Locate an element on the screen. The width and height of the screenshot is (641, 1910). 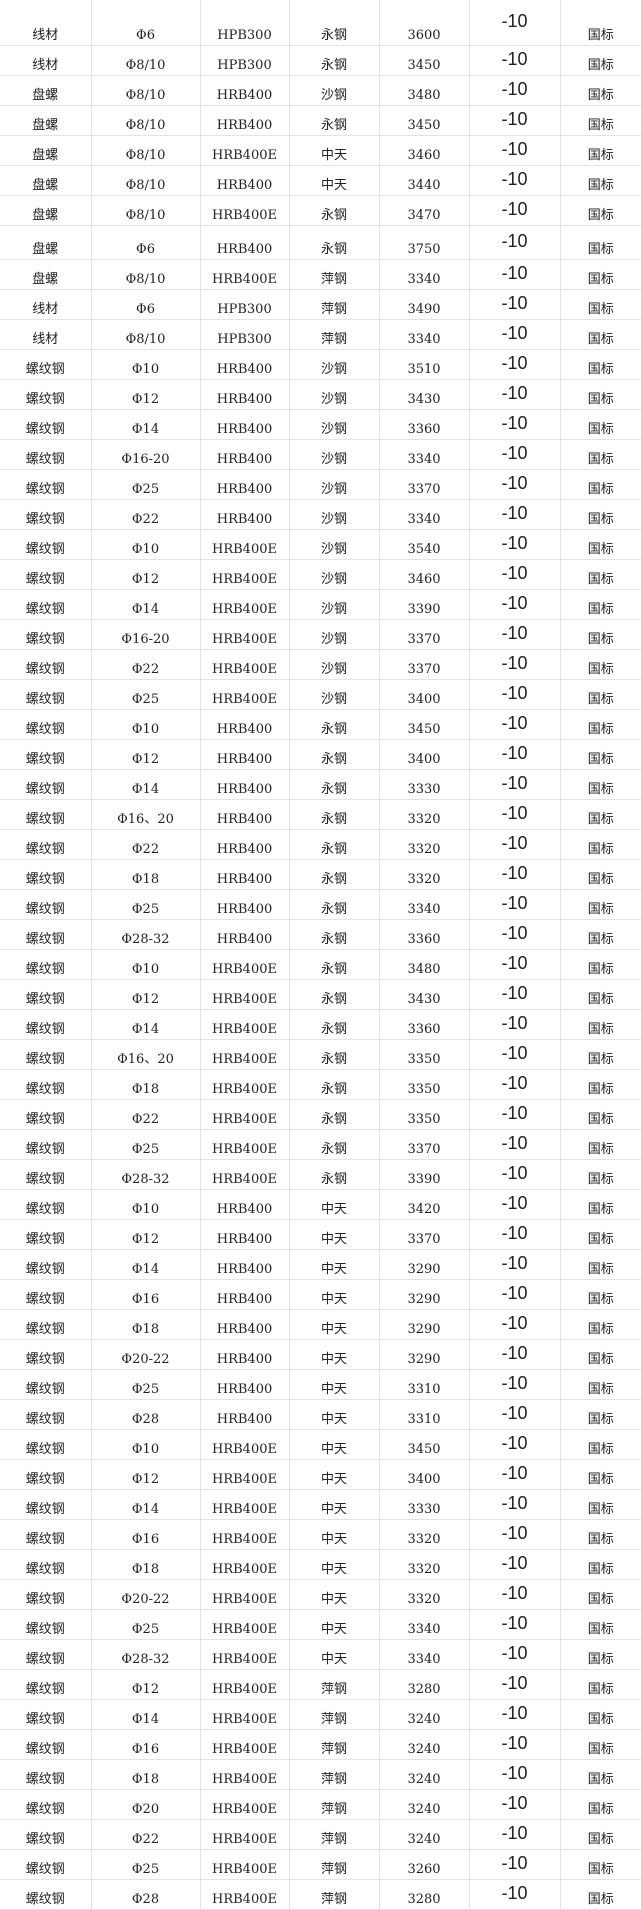
table-row: 螺纹钢 Φ10 HRB400 永钢 3450 -10 国标 is located at coordinates (320, 724).